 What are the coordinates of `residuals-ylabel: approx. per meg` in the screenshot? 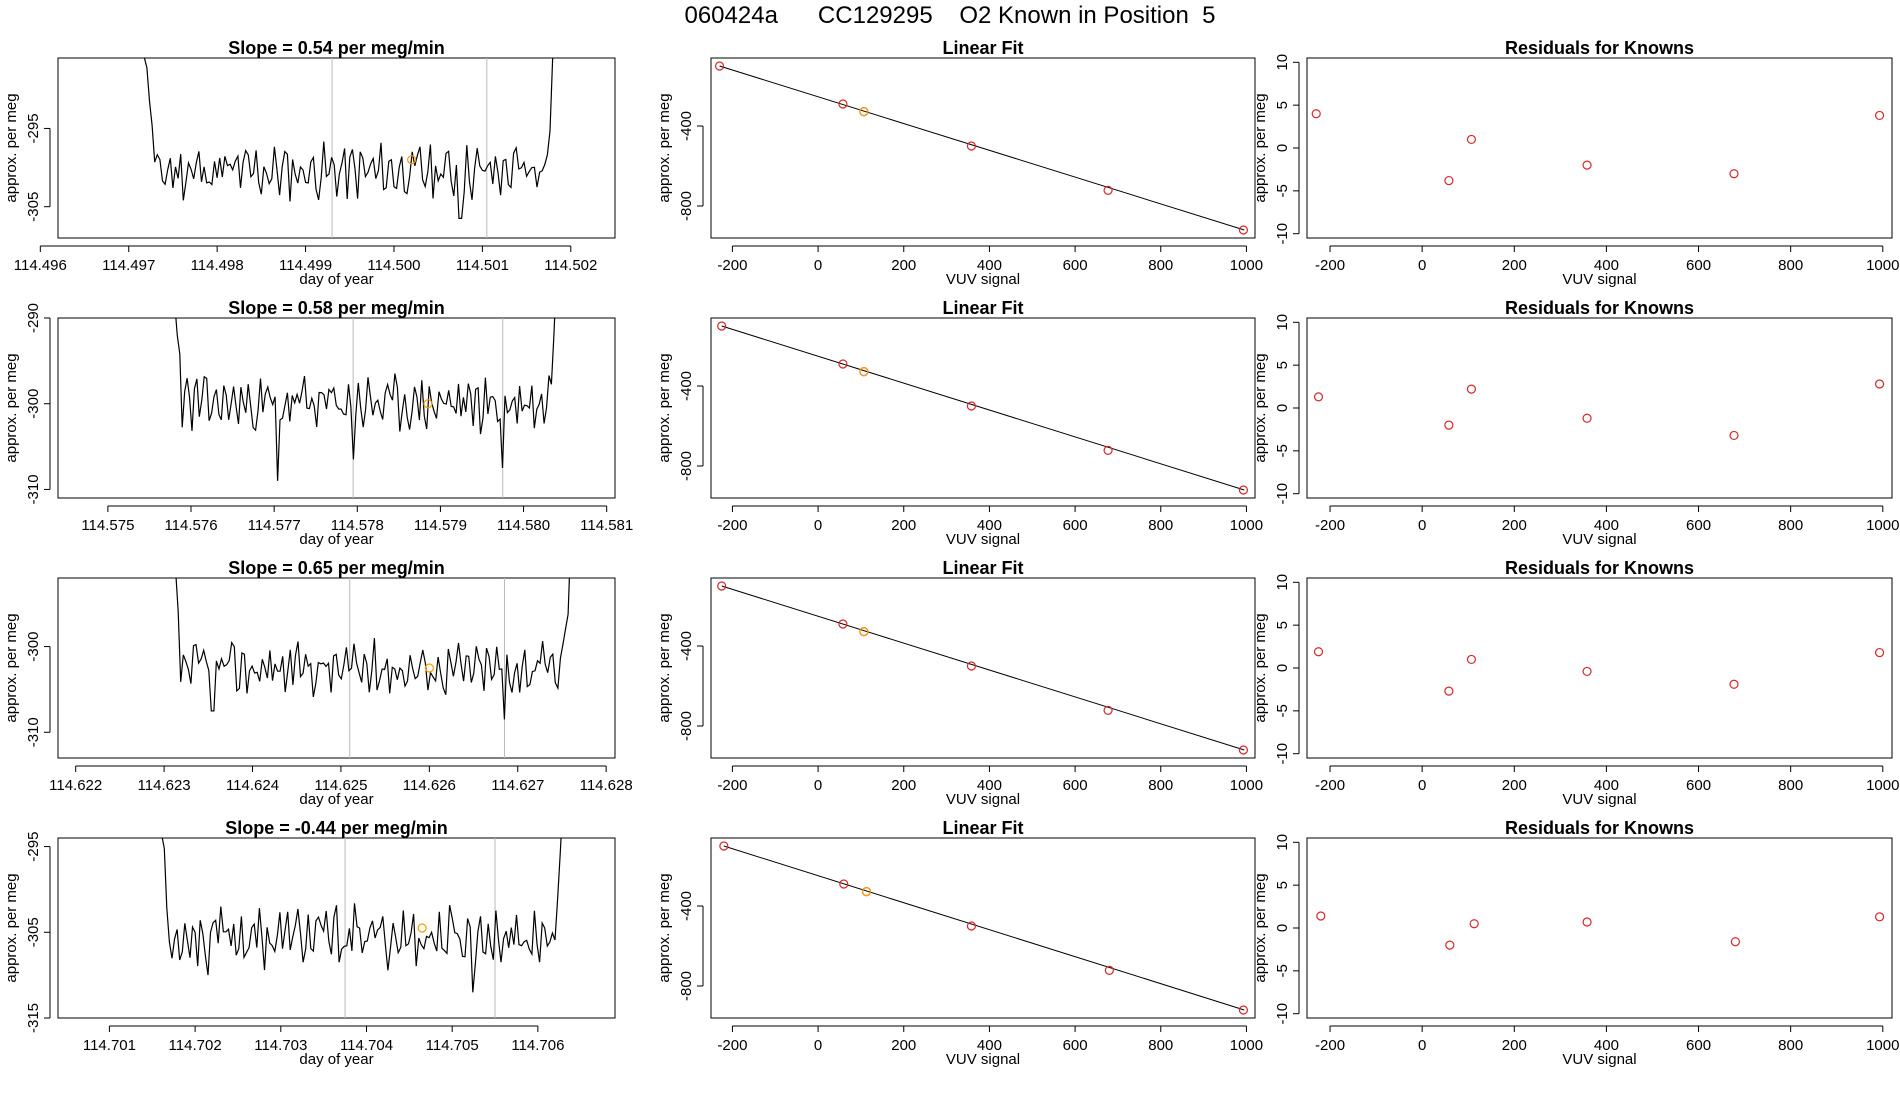 It's located at (1260, 147).